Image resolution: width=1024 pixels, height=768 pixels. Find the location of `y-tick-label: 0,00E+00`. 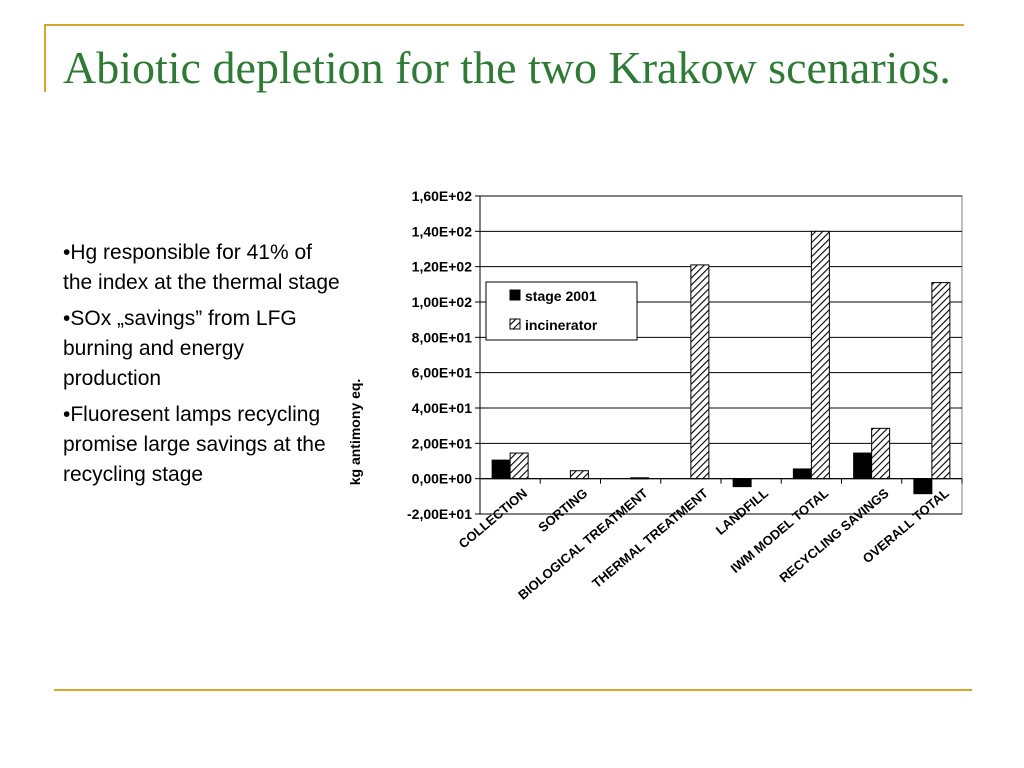

y-tick-label: 0,00E+00 is located at coordinates (442, 479).